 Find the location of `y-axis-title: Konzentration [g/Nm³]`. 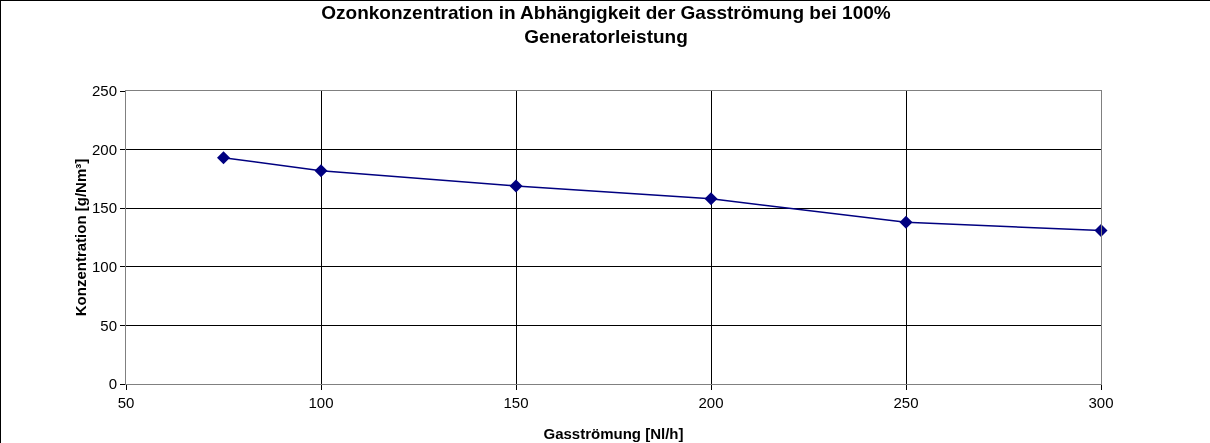

y-axis-title: Konzentration [g/Nm³] is located at coordinates (80, 237).